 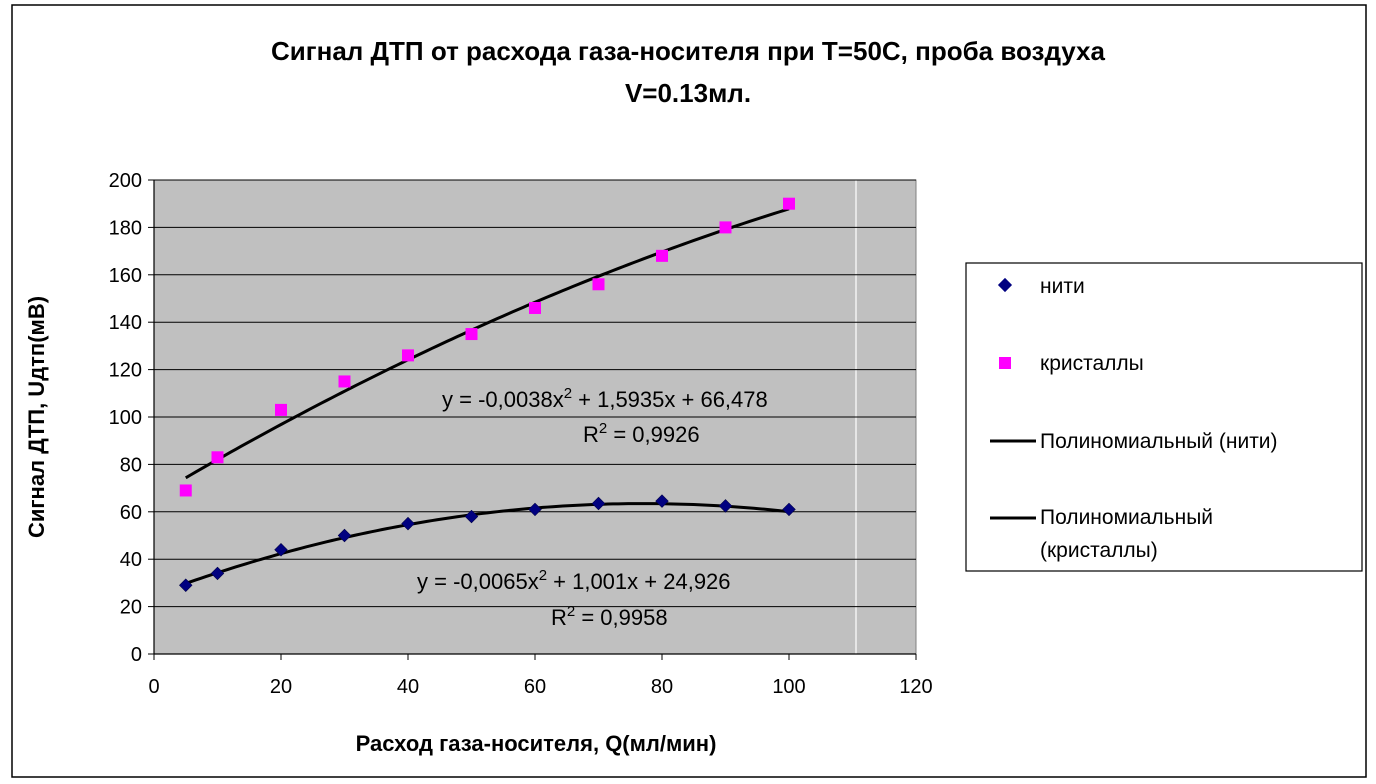 I want to click on equation-kristally-head: y = -0,0038x, so click(x=503, y=399).